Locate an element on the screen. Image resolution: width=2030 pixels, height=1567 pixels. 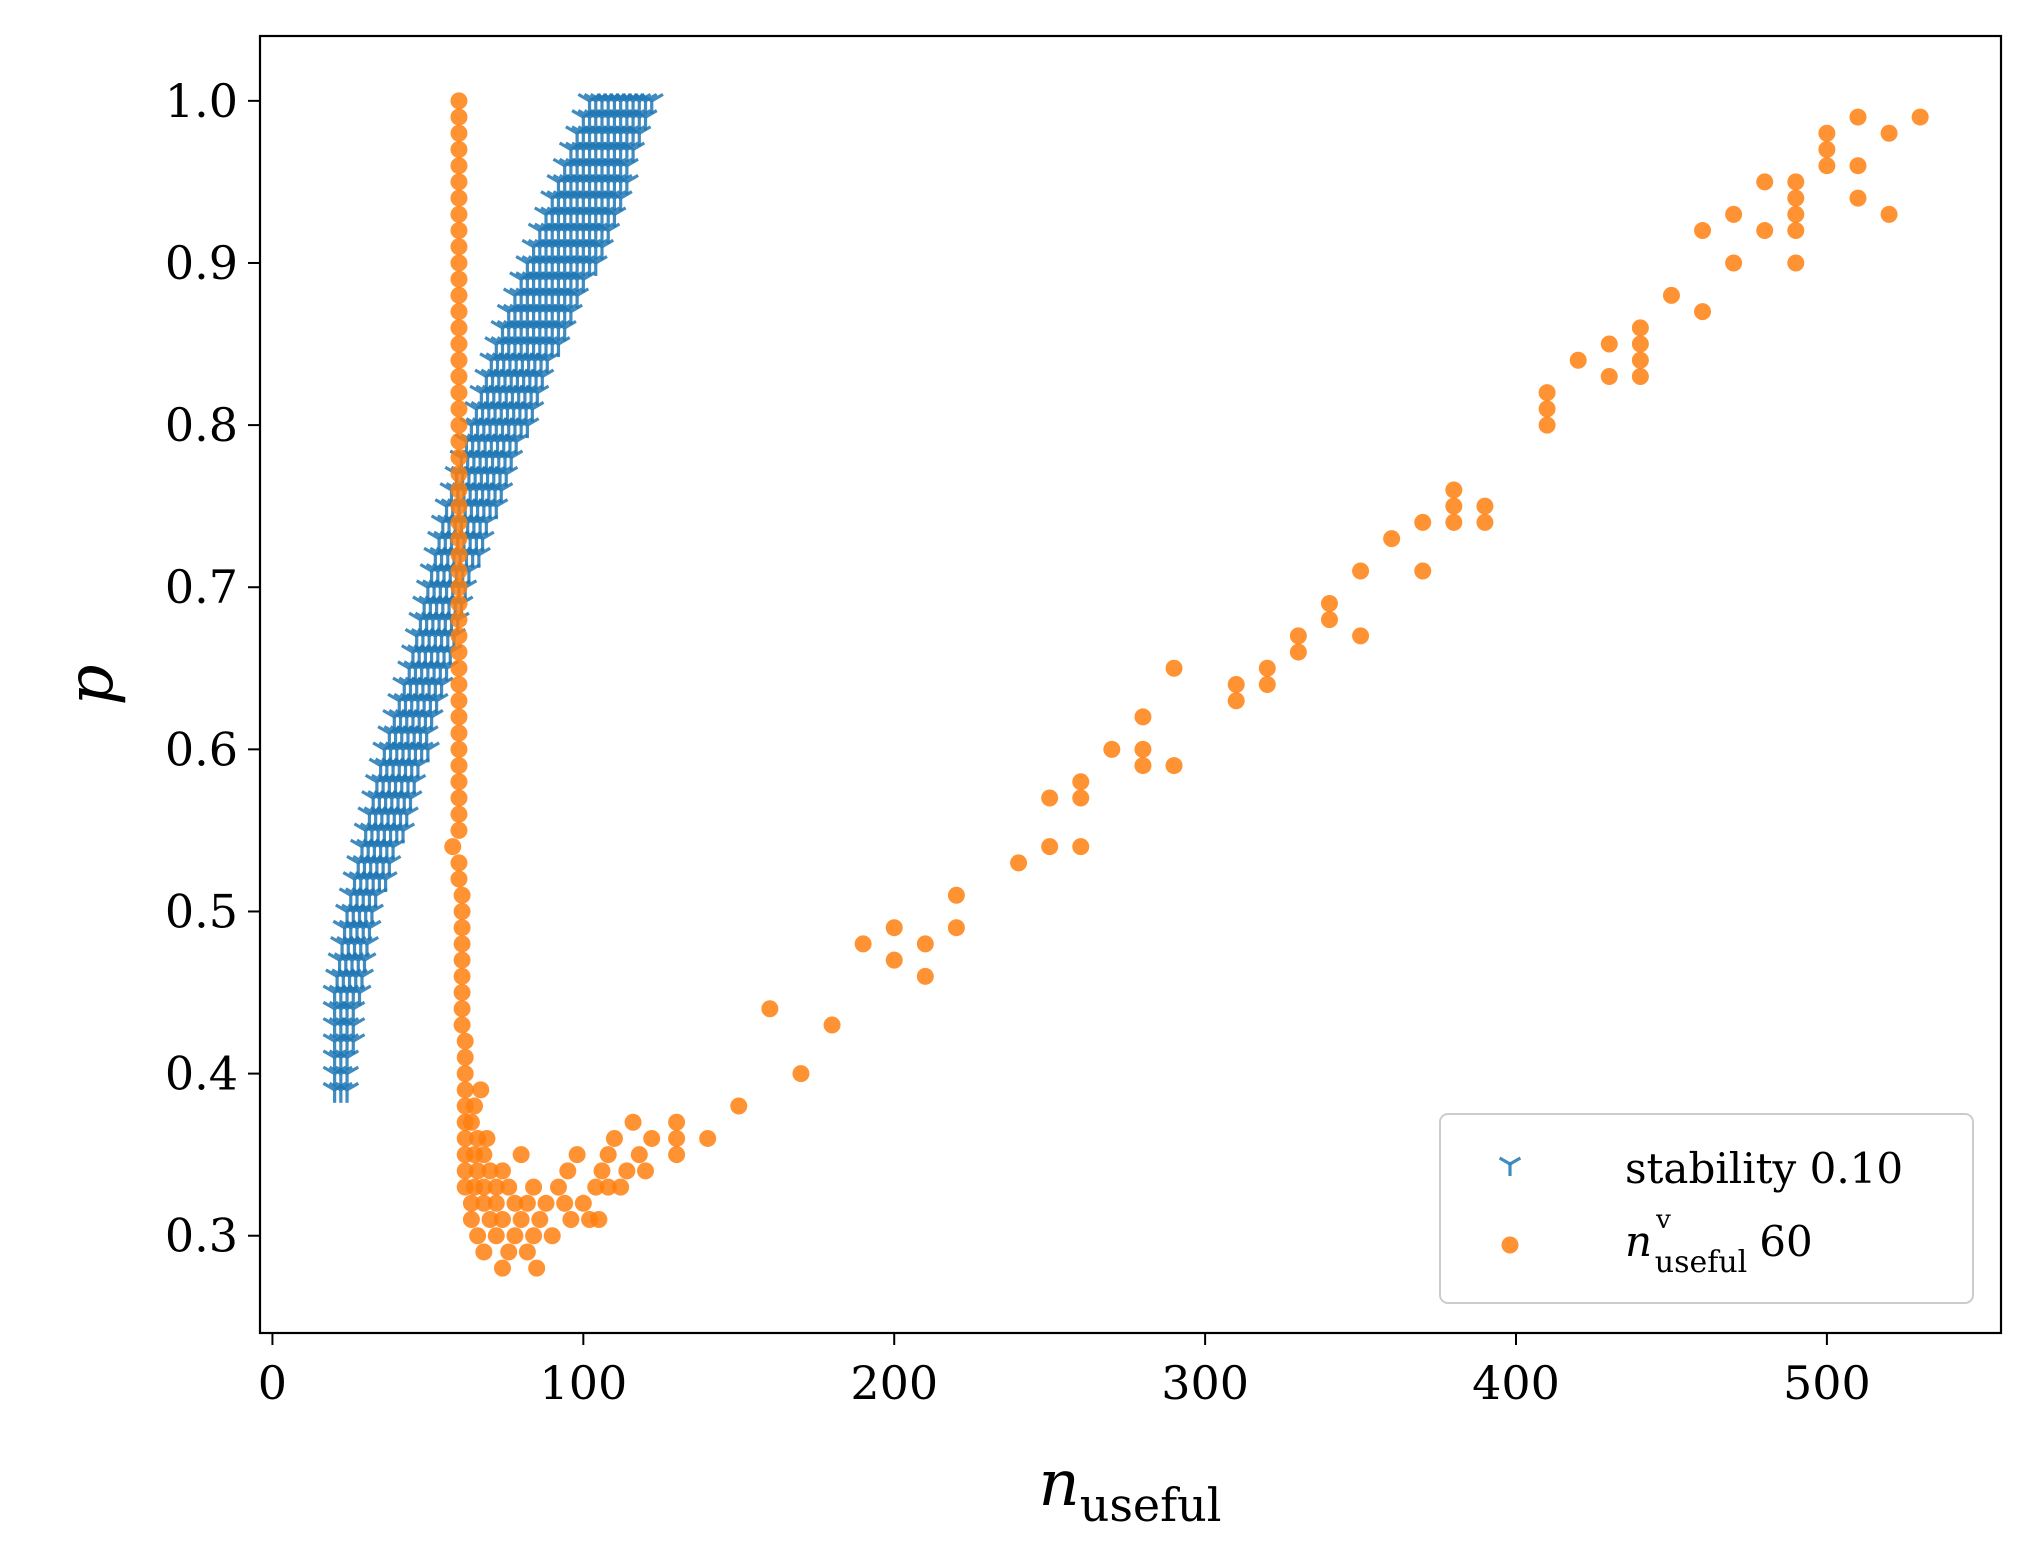
y-axis-title: p is located at coordinates (91, 685).